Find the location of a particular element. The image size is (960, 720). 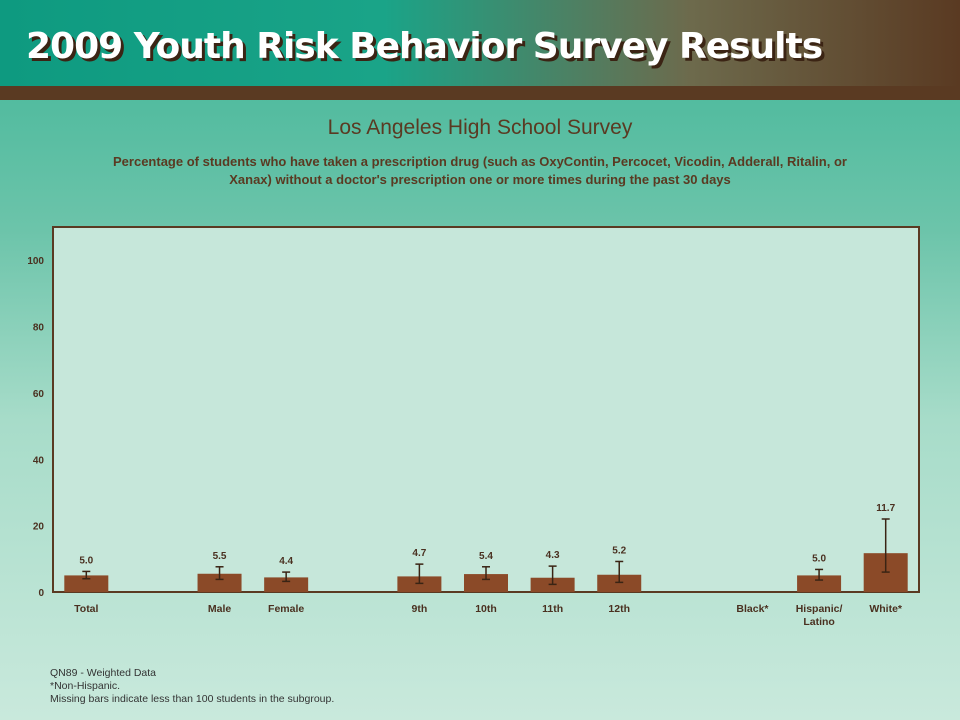

header-divider is located at coordinates (480, 93).